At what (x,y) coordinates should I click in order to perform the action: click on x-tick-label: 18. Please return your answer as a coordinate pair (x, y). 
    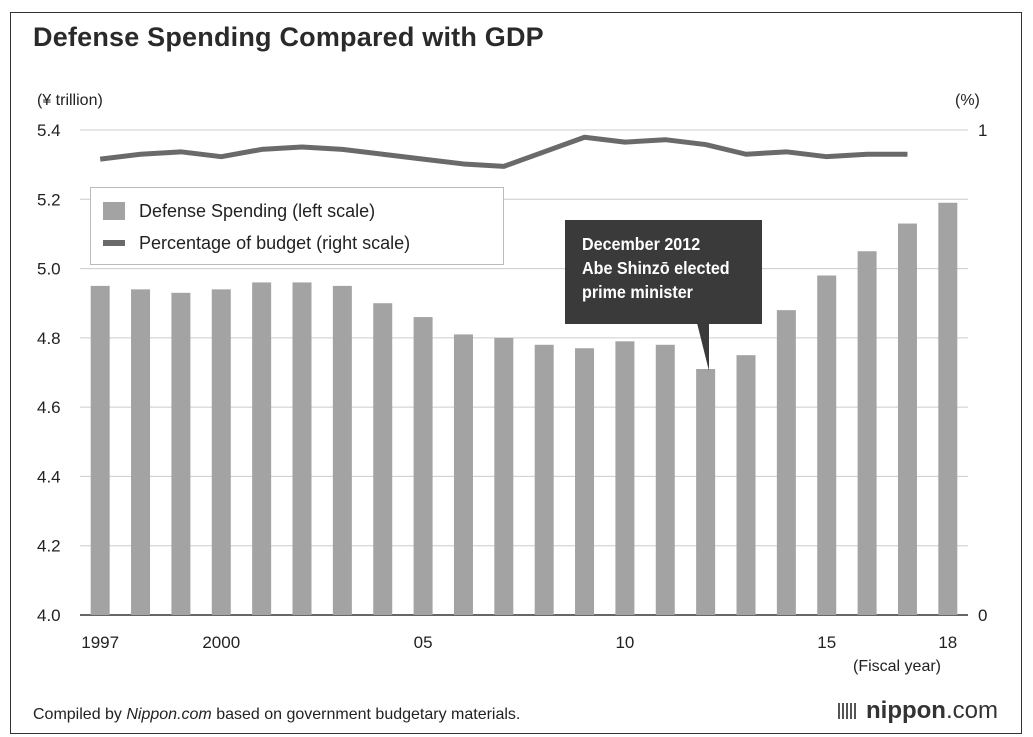
    Looking at the image, I should click on (947, 642).